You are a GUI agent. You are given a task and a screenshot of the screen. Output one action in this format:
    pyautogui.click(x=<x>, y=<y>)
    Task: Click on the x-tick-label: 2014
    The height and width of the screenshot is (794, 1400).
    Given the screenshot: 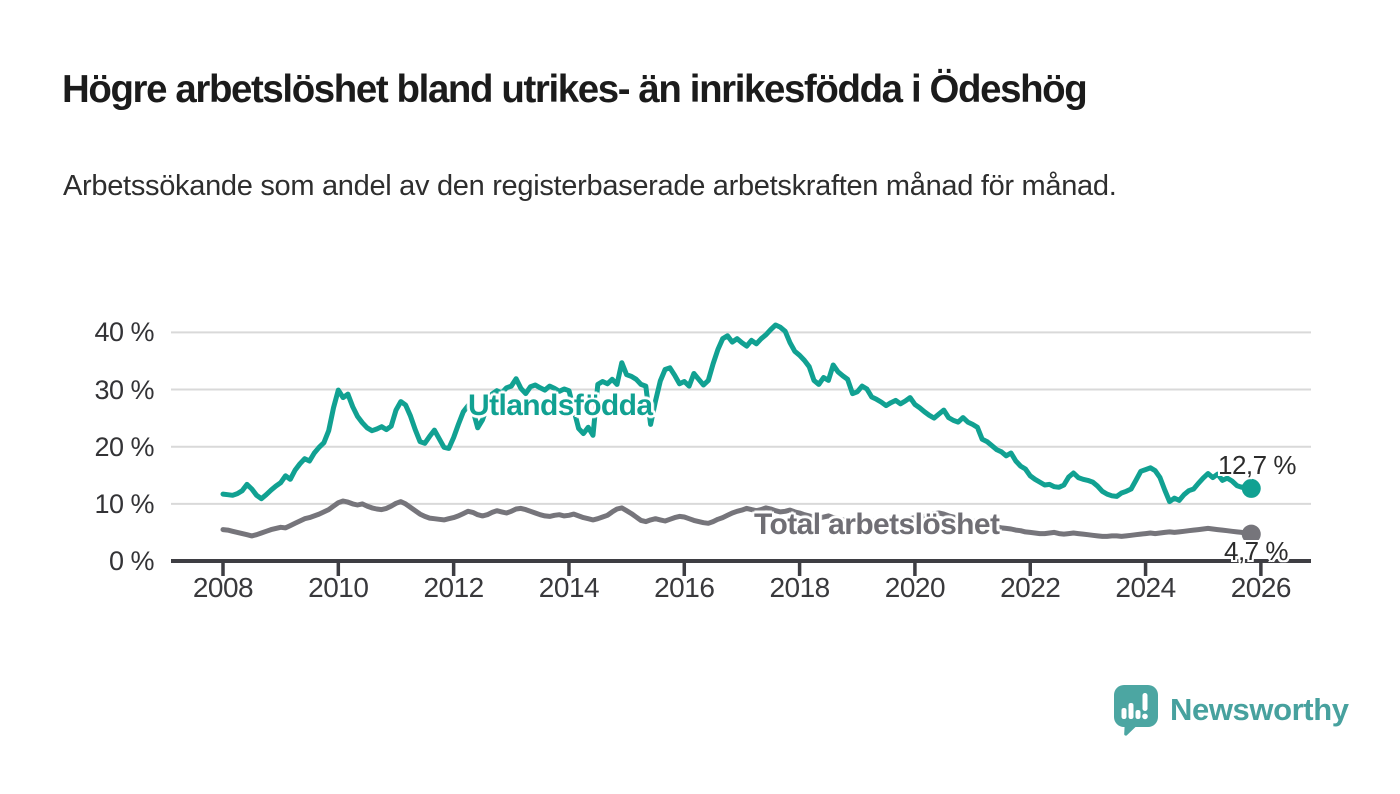 What is the action you would take?
    pyautogui.click(x=569, y=587)
    